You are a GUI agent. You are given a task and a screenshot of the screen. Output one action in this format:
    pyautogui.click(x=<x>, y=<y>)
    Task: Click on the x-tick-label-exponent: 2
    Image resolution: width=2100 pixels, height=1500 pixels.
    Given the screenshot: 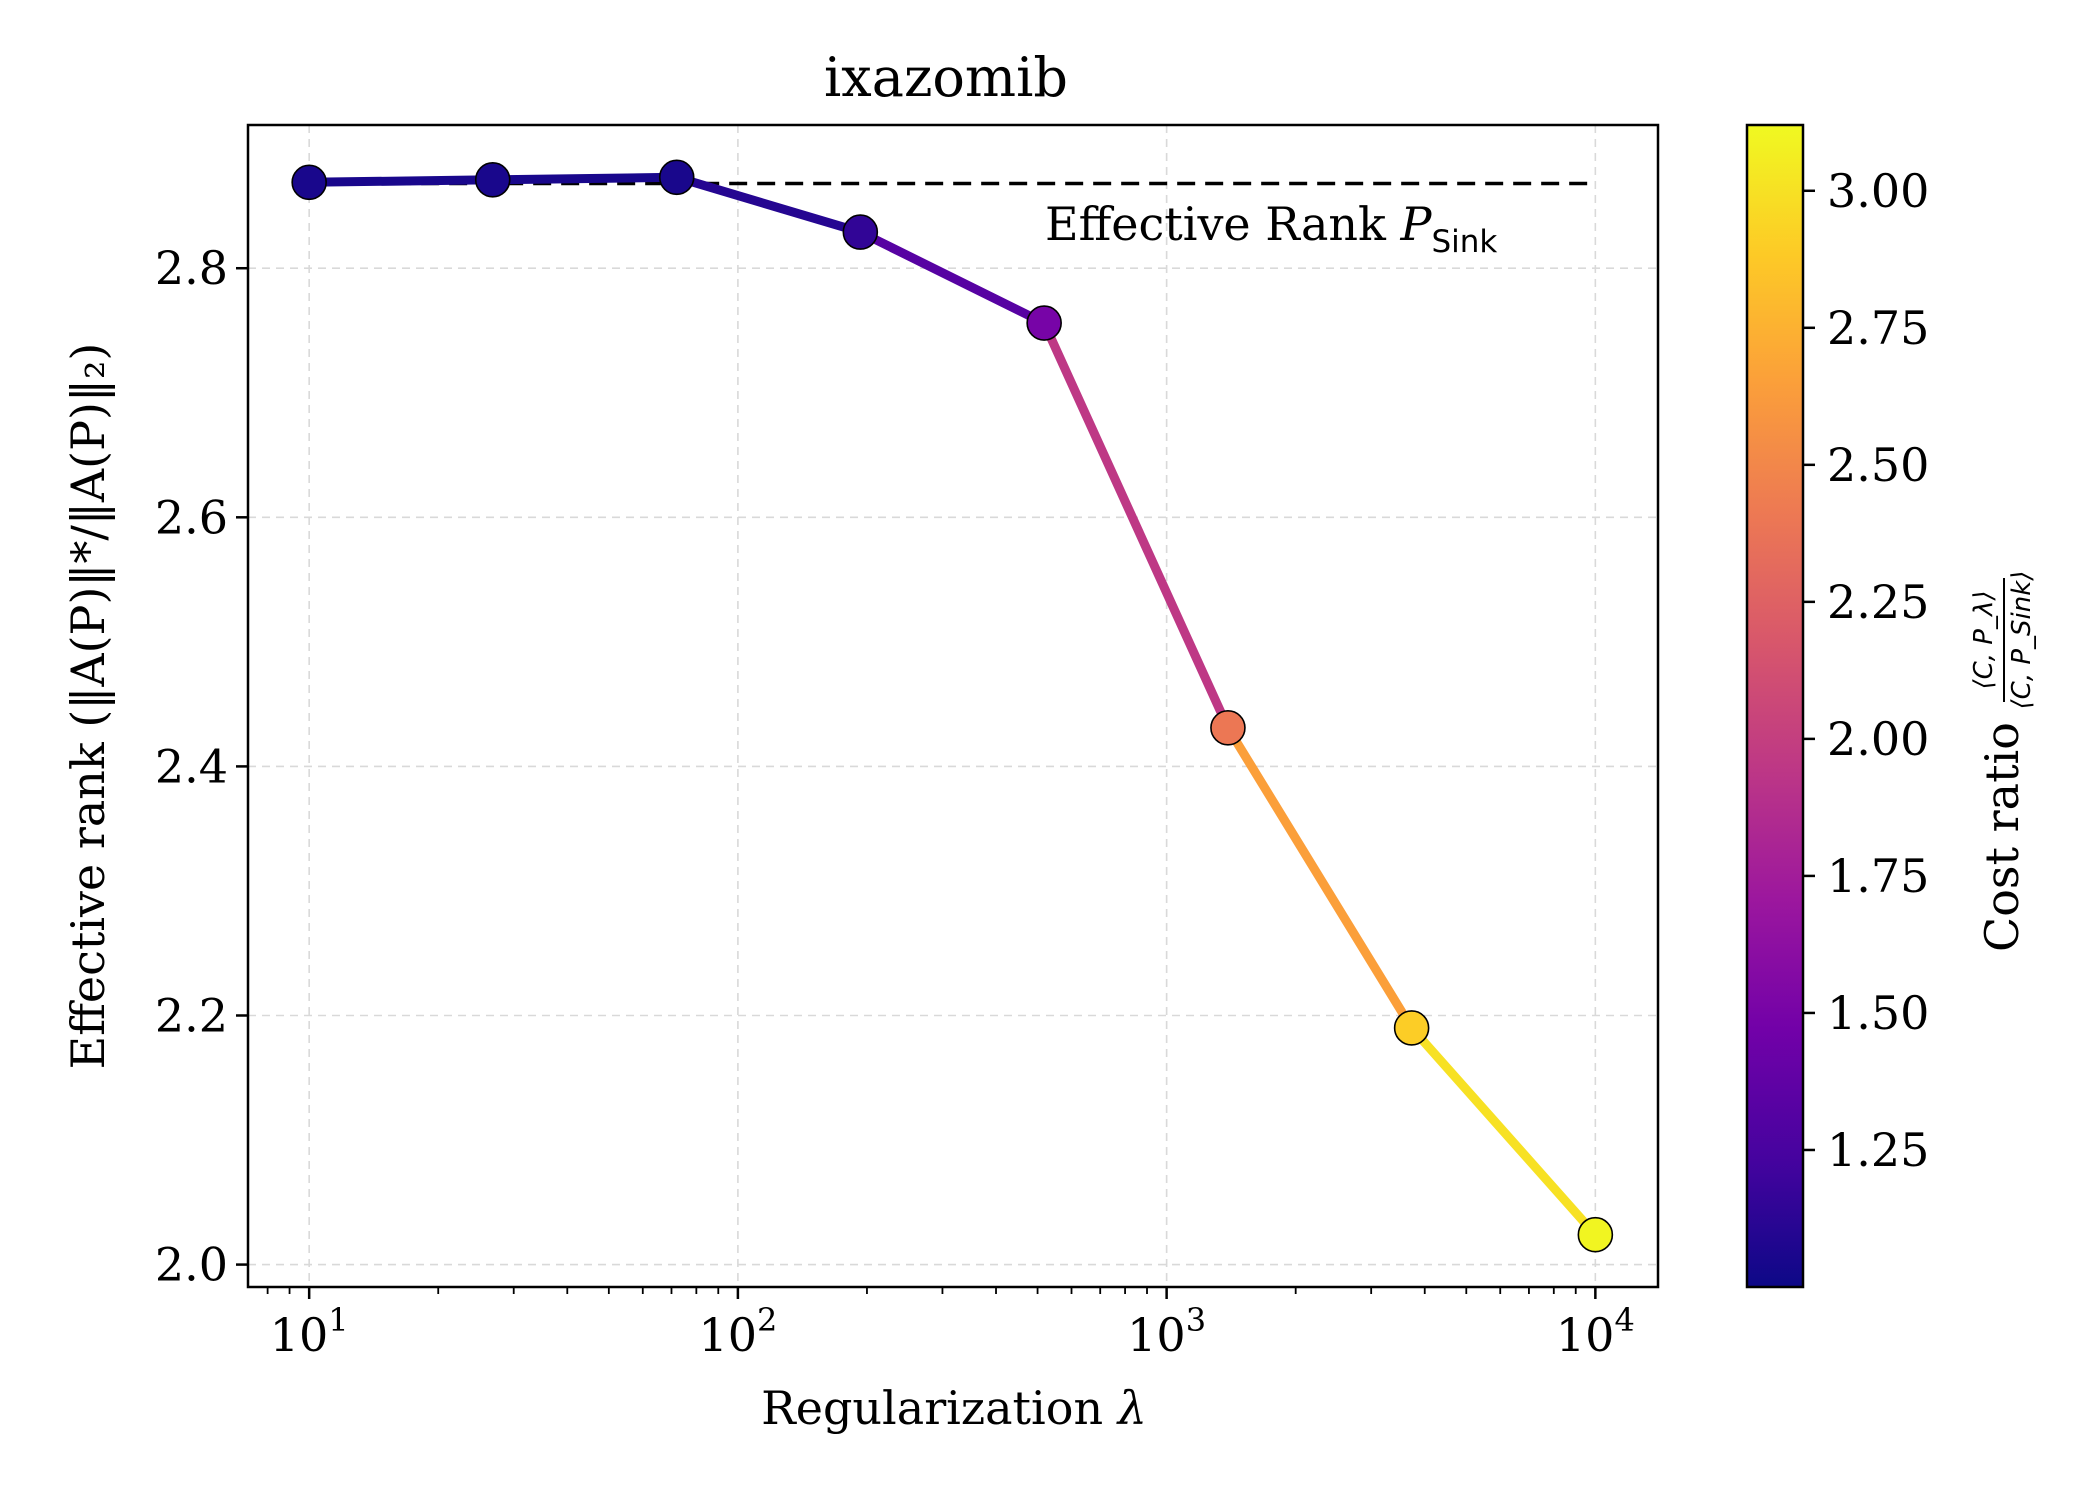 What is the action you would take?
    pyautogui.click(x=767, y=1320)
    